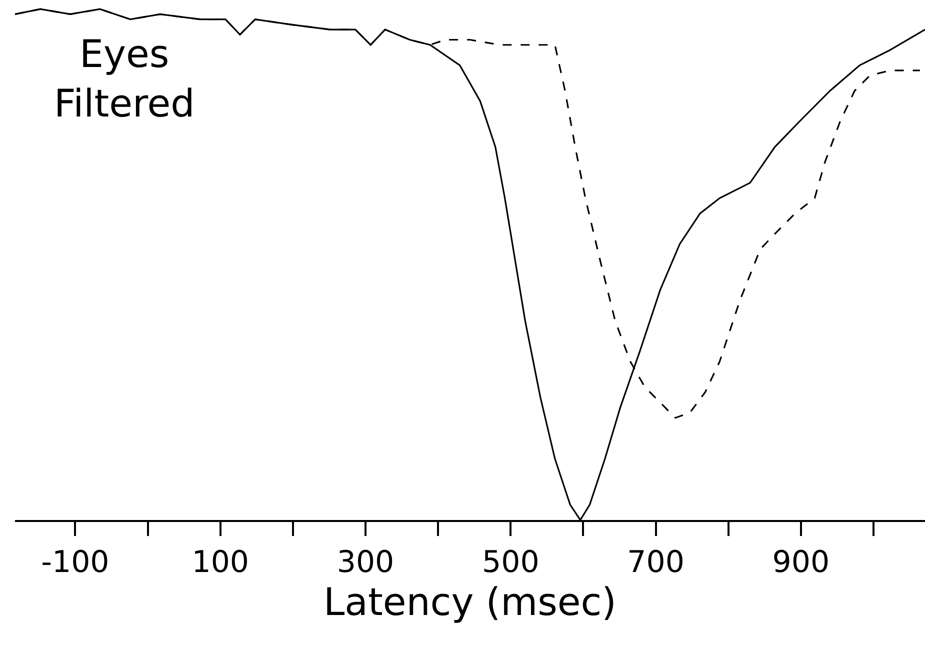 The height and width of the screenshot is (651, 925). Describe the element at coordinates (511, 562) in the screenshot. I see `x-tick-label: 500` at that location.